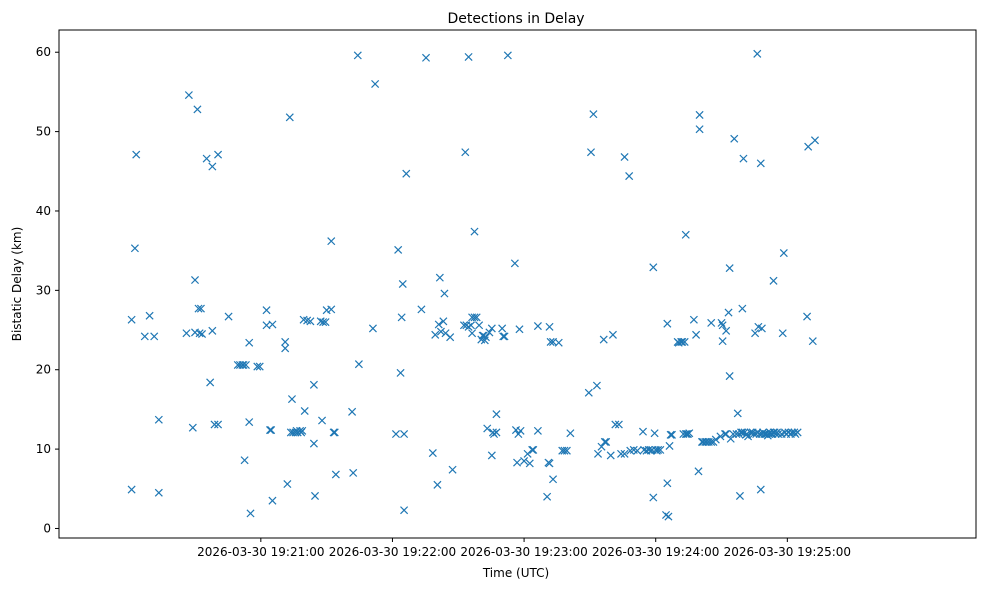 This screenshot has width=986, height=590. I want to click on x-tick-label: 2026-03-30 19:24:00, so click(655, 552).